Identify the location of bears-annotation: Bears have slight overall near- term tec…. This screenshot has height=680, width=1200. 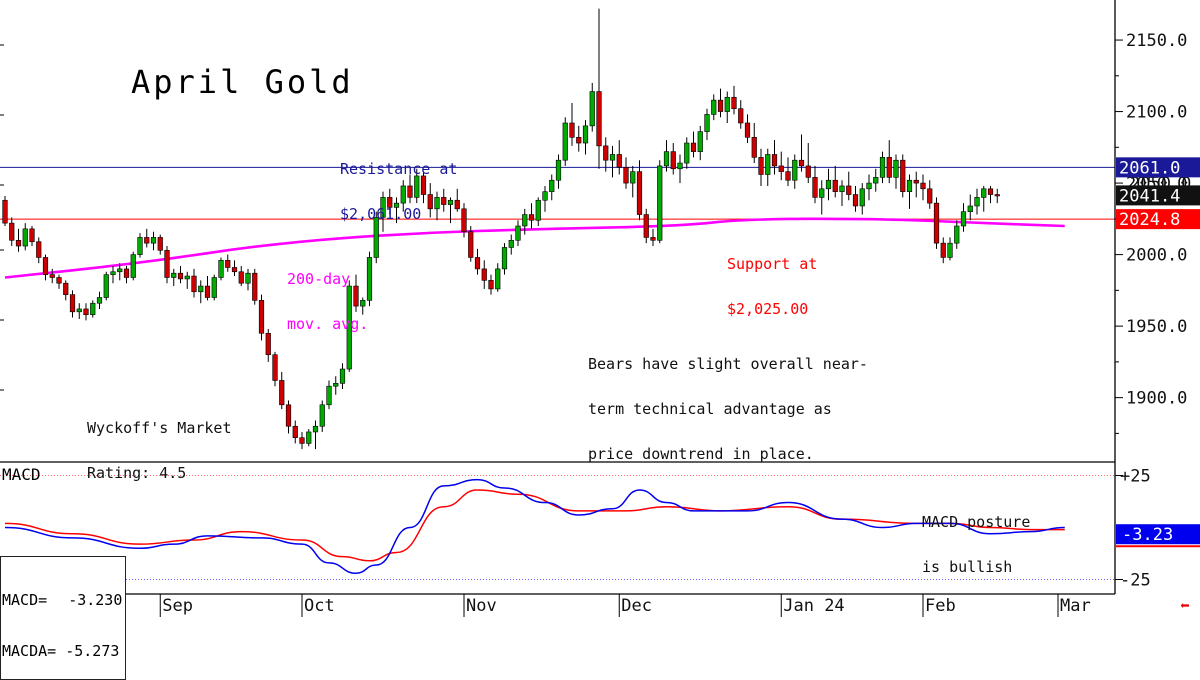
(728, 402).